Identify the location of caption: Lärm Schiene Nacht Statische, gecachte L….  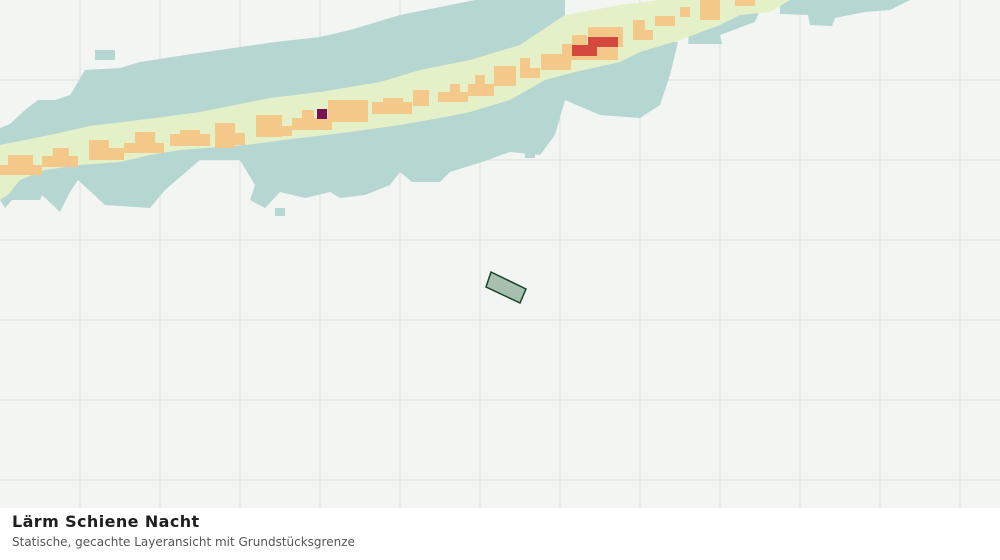
(183, 530).